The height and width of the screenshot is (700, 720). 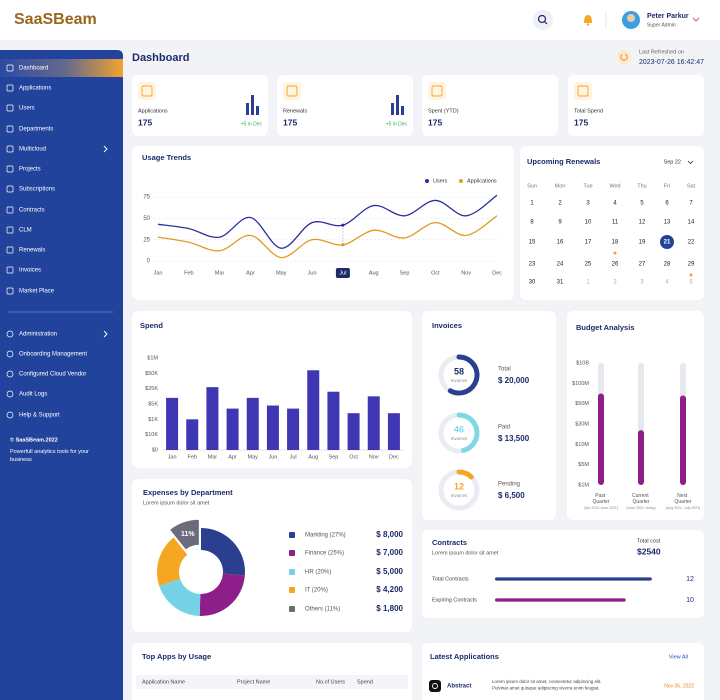 I want to click on weekday: Wed, so click(x=614, y=186).